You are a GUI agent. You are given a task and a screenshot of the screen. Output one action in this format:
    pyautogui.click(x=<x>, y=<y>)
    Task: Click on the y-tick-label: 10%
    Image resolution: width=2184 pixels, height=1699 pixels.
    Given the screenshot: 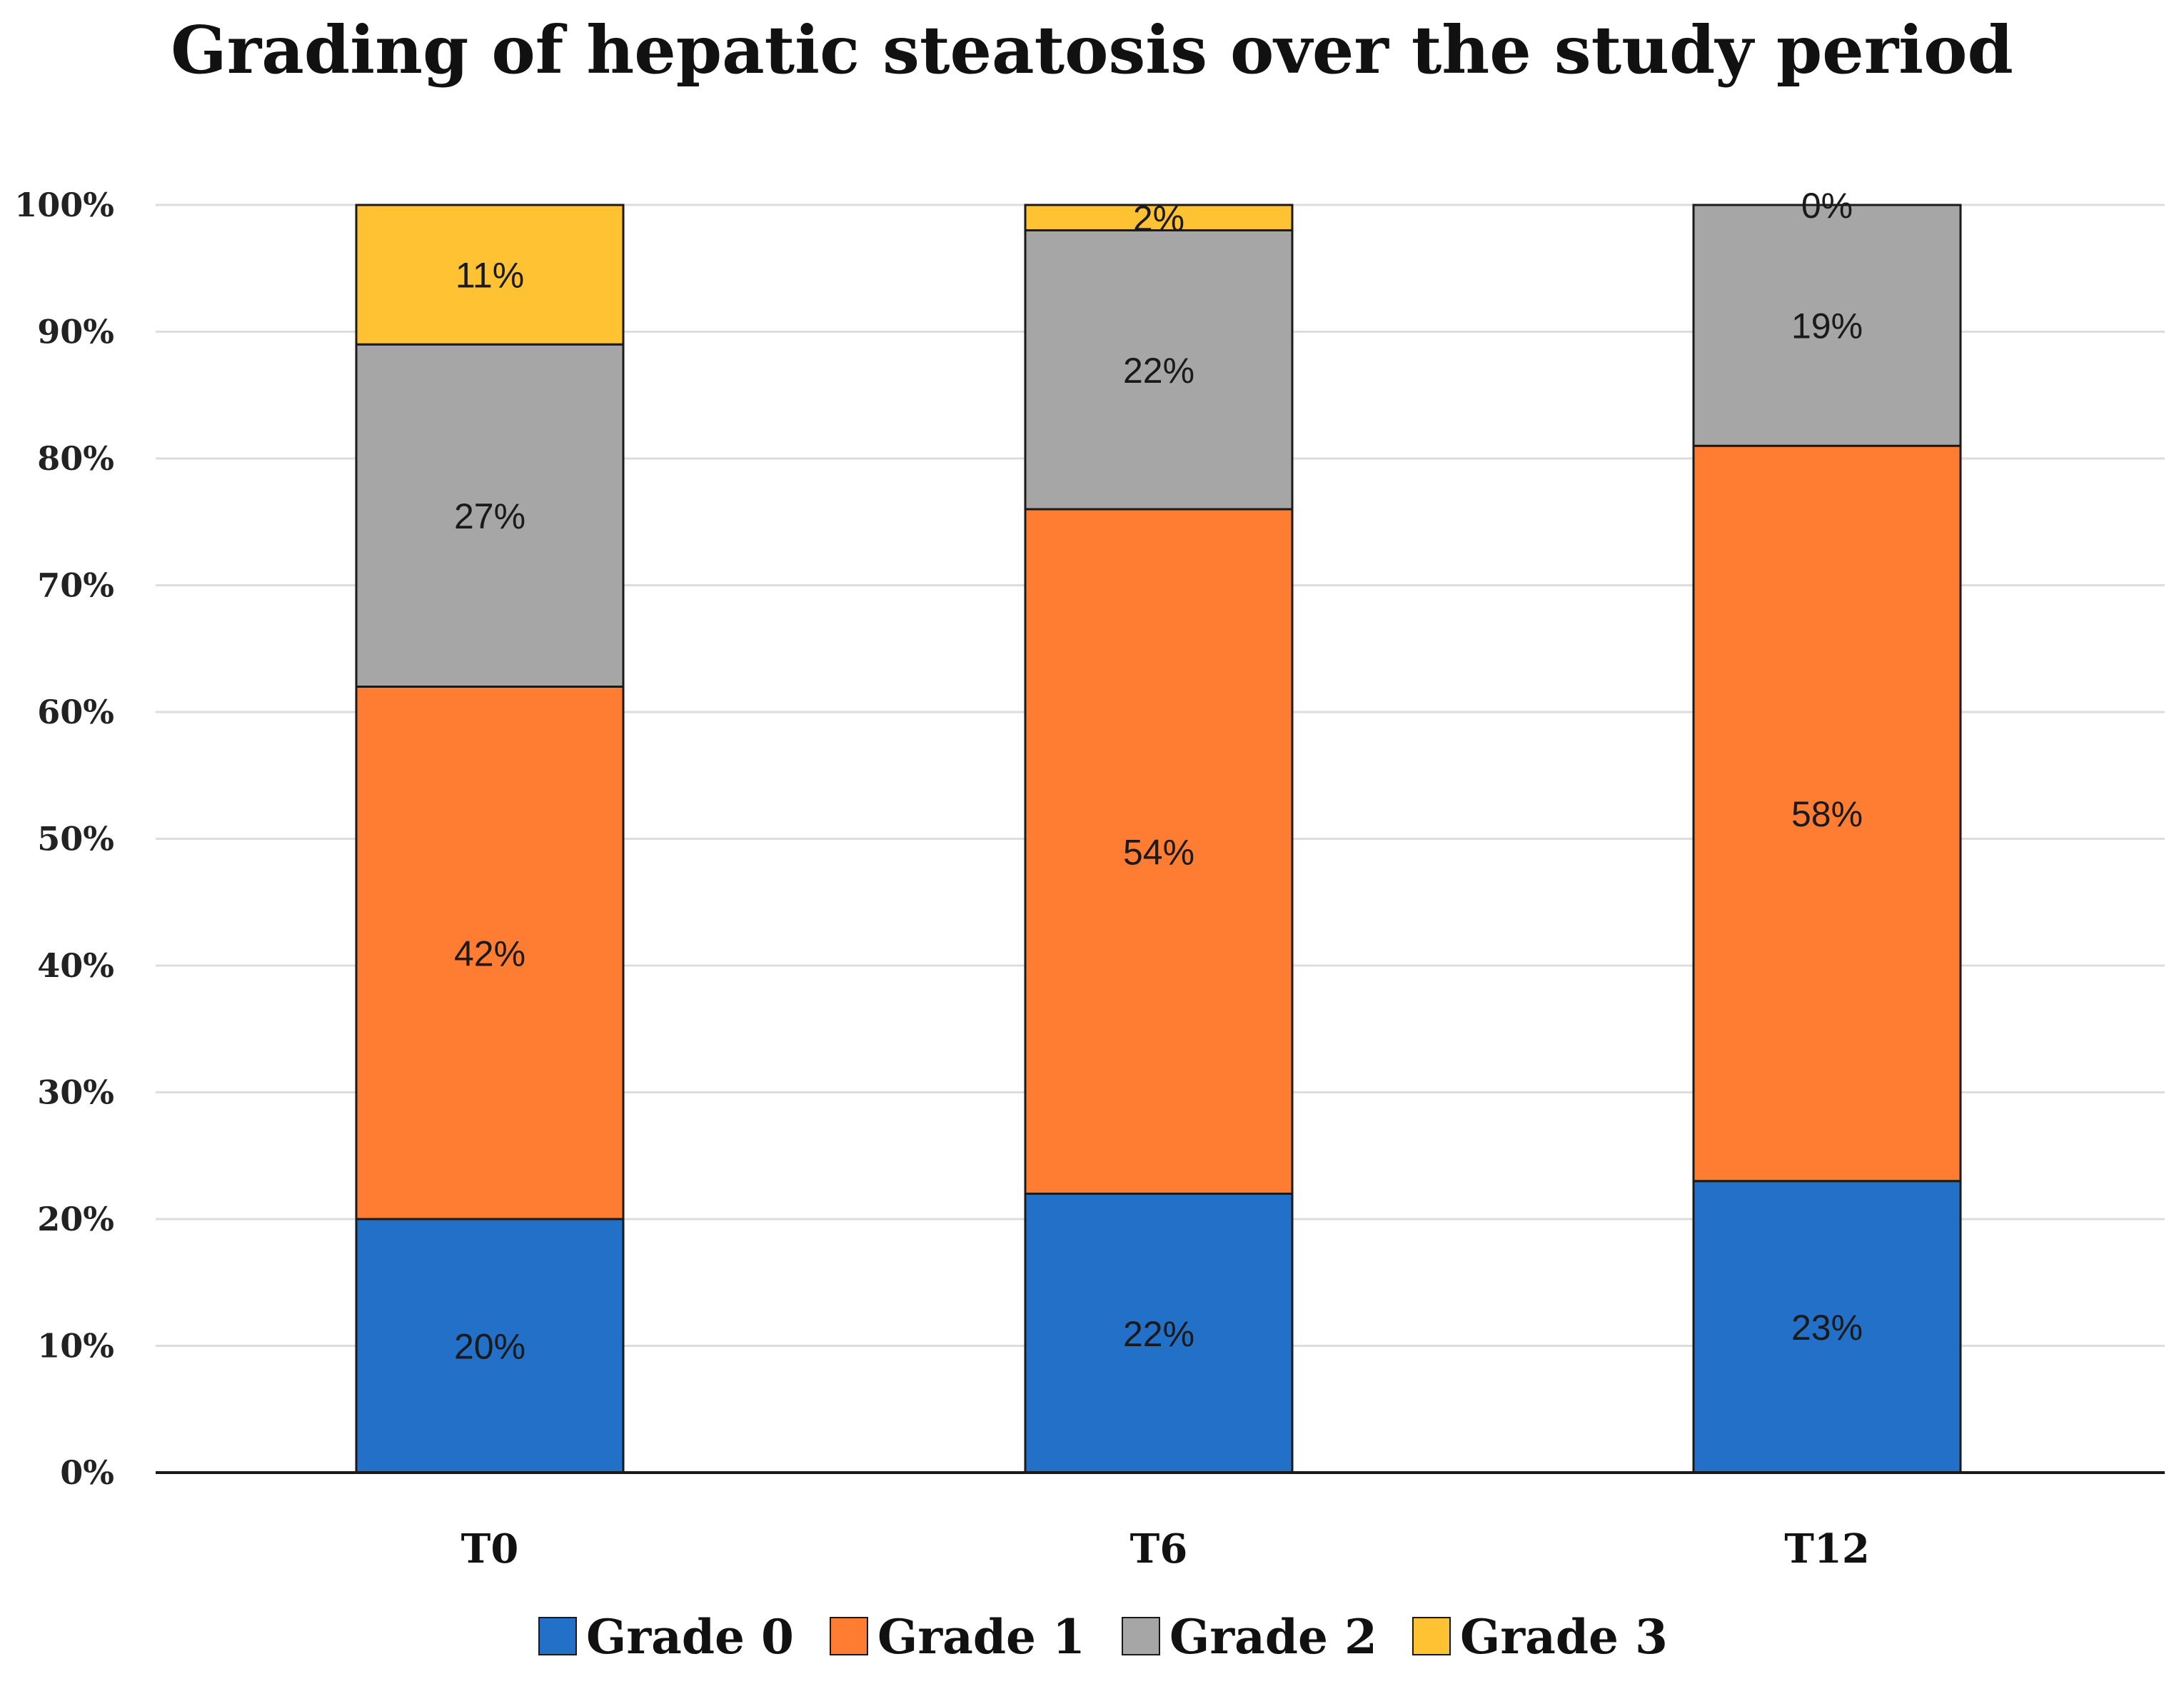 What is the action you would take?
    pyautogui.click(x=75, y=1346)
    